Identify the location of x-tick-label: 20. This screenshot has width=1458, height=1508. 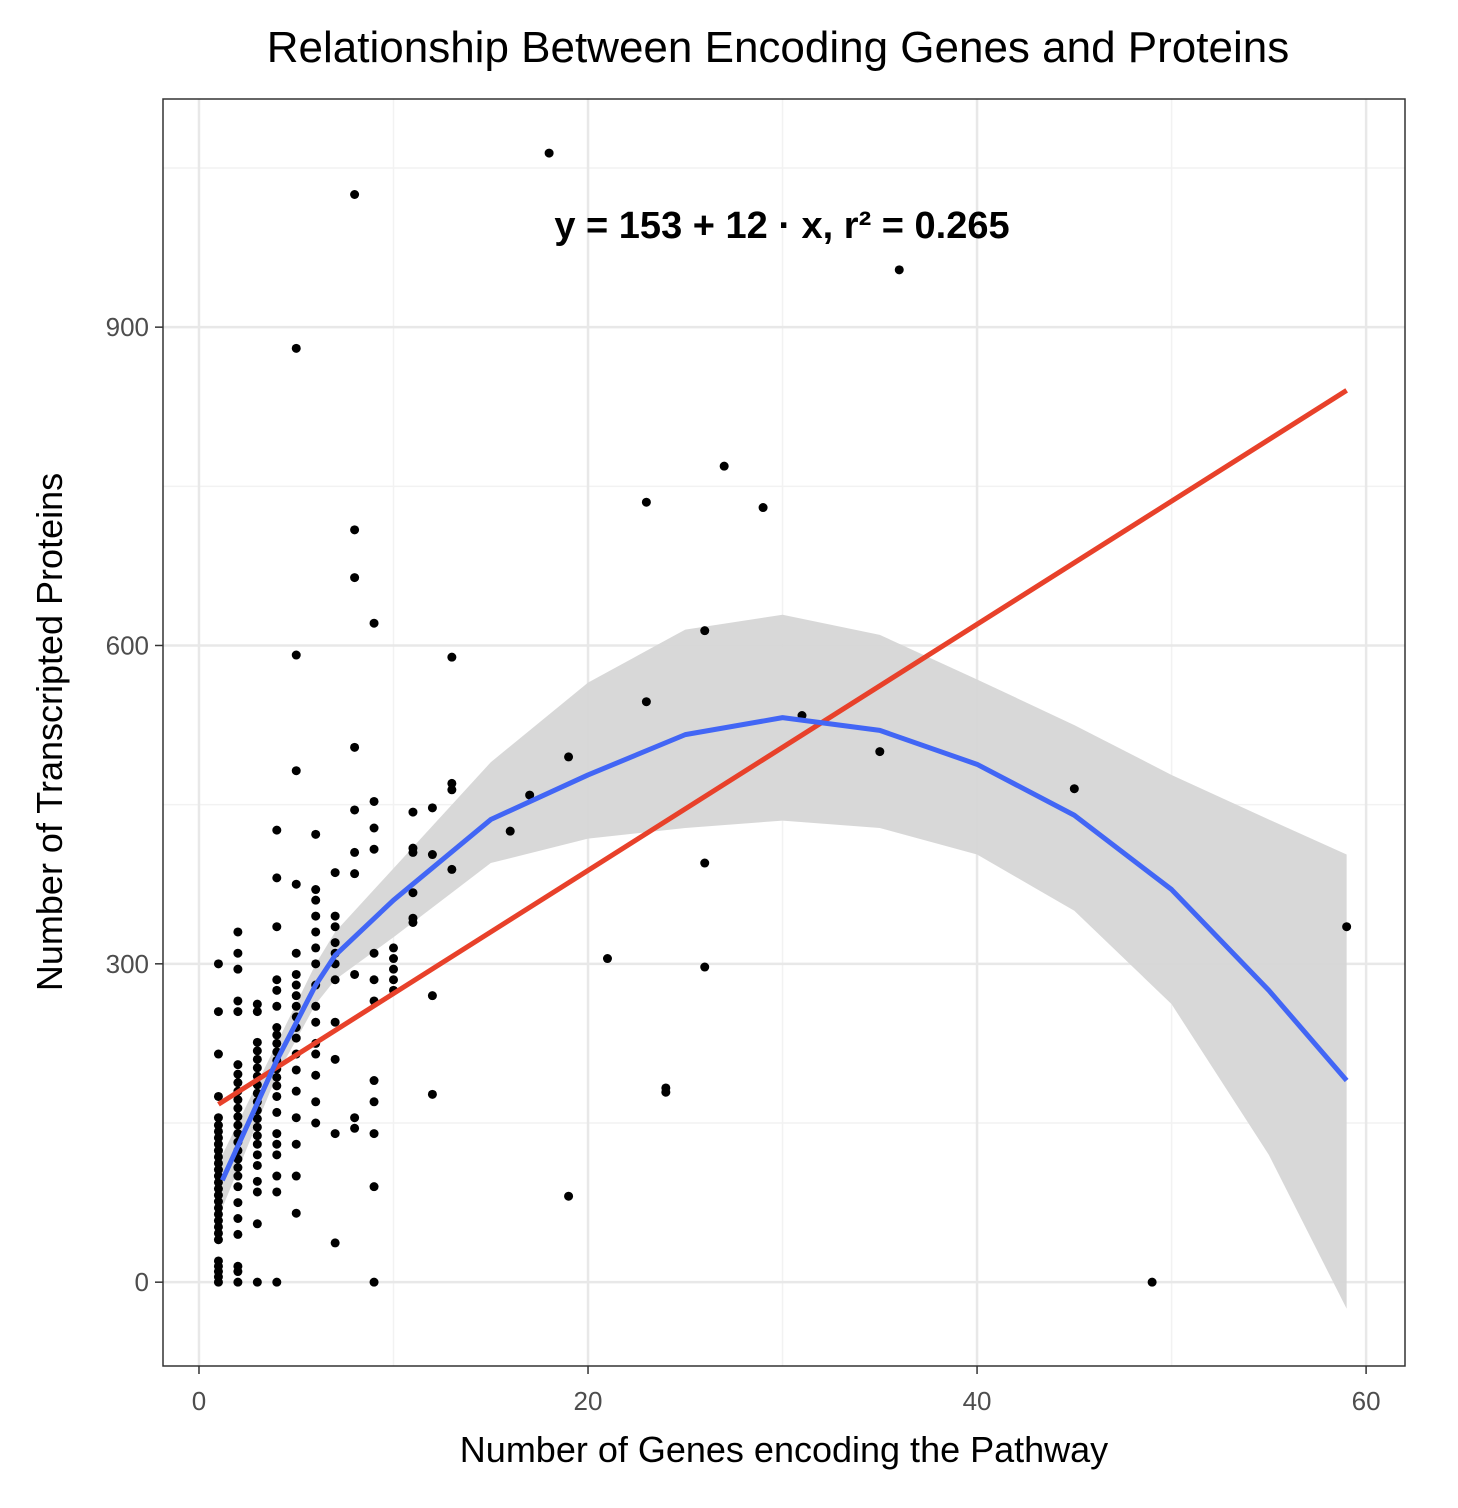
(588, 1401).